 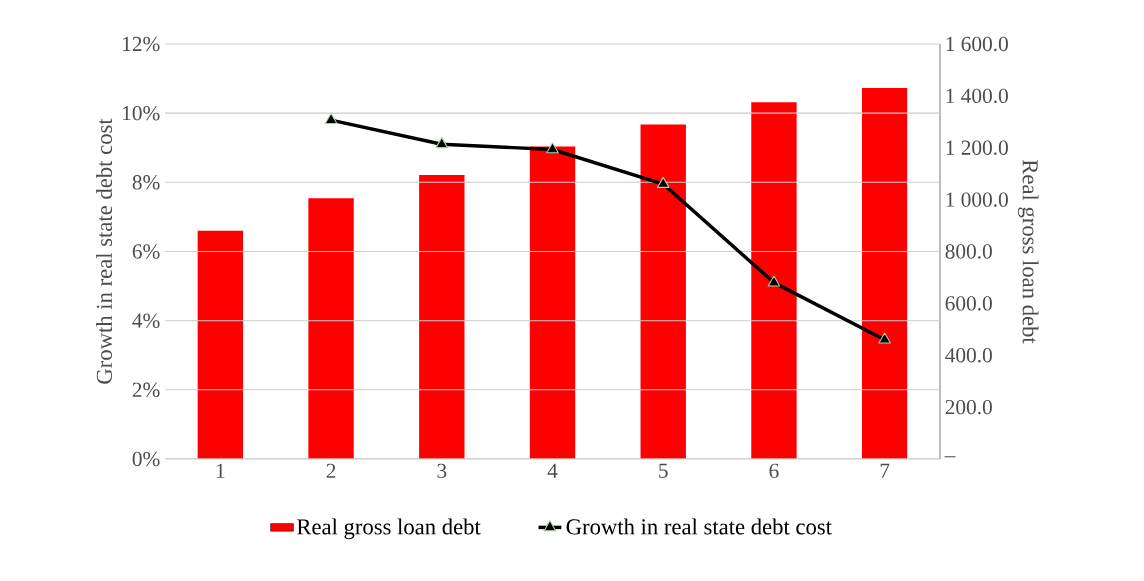 What do you see at coordinates (552, 470) in the screenshot?
I see `x-tick-label: 4` at bounding box center [552, 470].